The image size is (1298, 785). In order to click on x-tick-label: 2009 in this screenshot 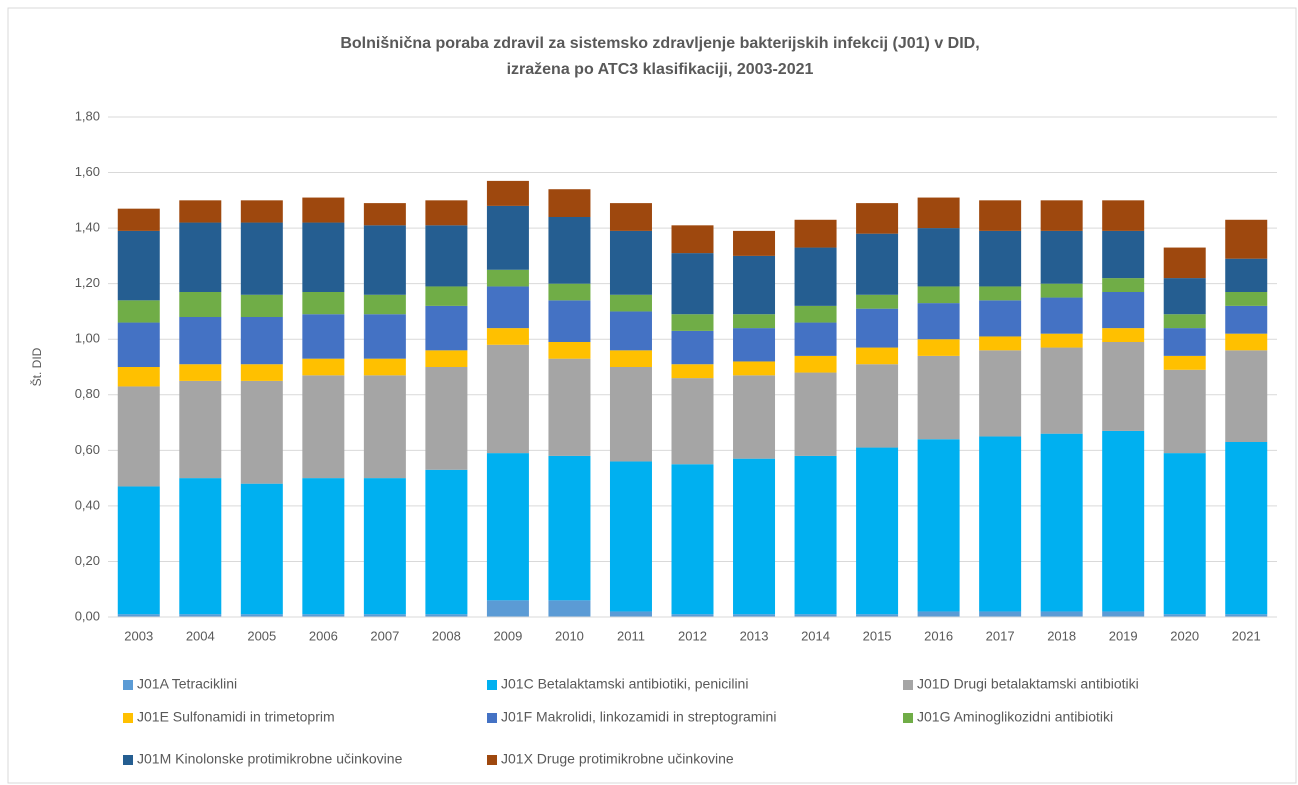, I will do `click(507, 635)`.